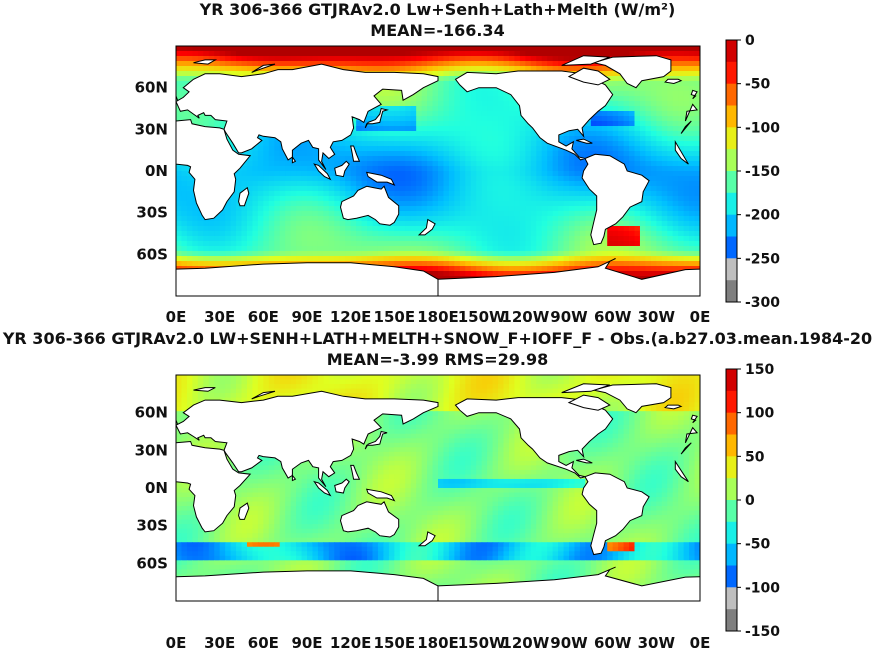 This screenshot has width=875, height=656. I want to click on x-tick-label: 30E, so click(219, 643).